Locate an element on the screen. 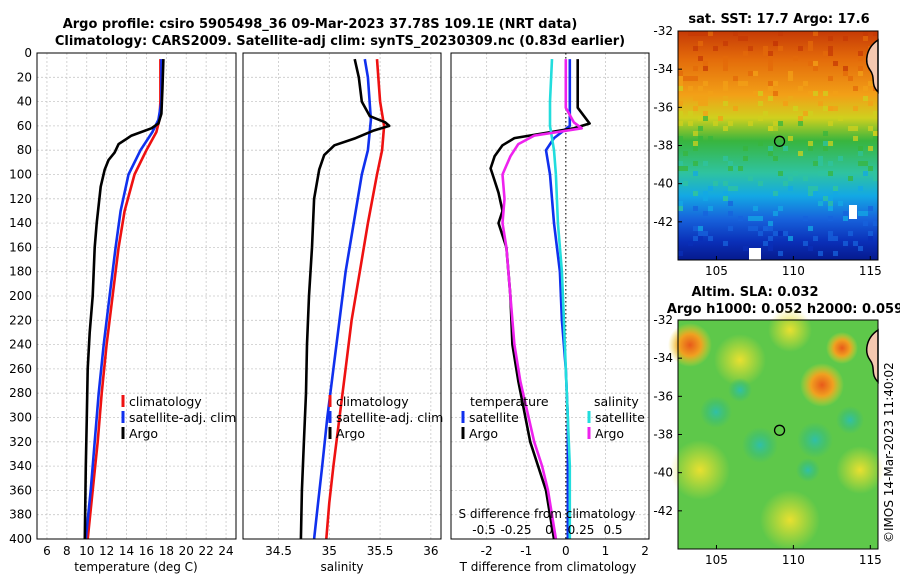 The width and height of the screenshot is (900, 580). depth-tick-label: 280 is located at coordinates (20, 393).